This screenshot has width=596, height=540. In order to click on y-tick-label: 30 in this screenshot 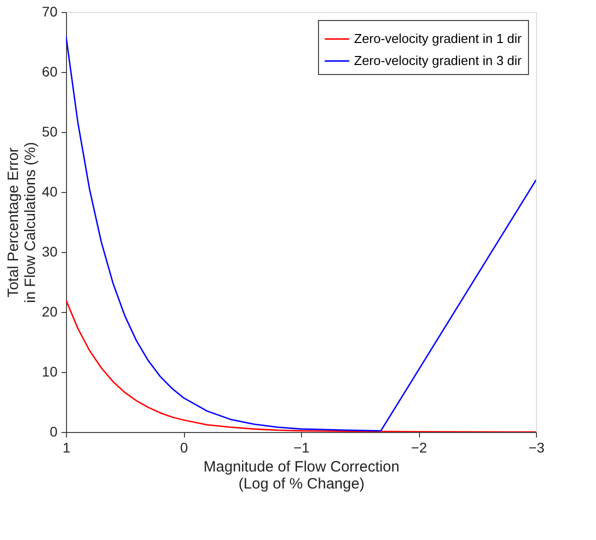, I will do `click(50, 252)`.